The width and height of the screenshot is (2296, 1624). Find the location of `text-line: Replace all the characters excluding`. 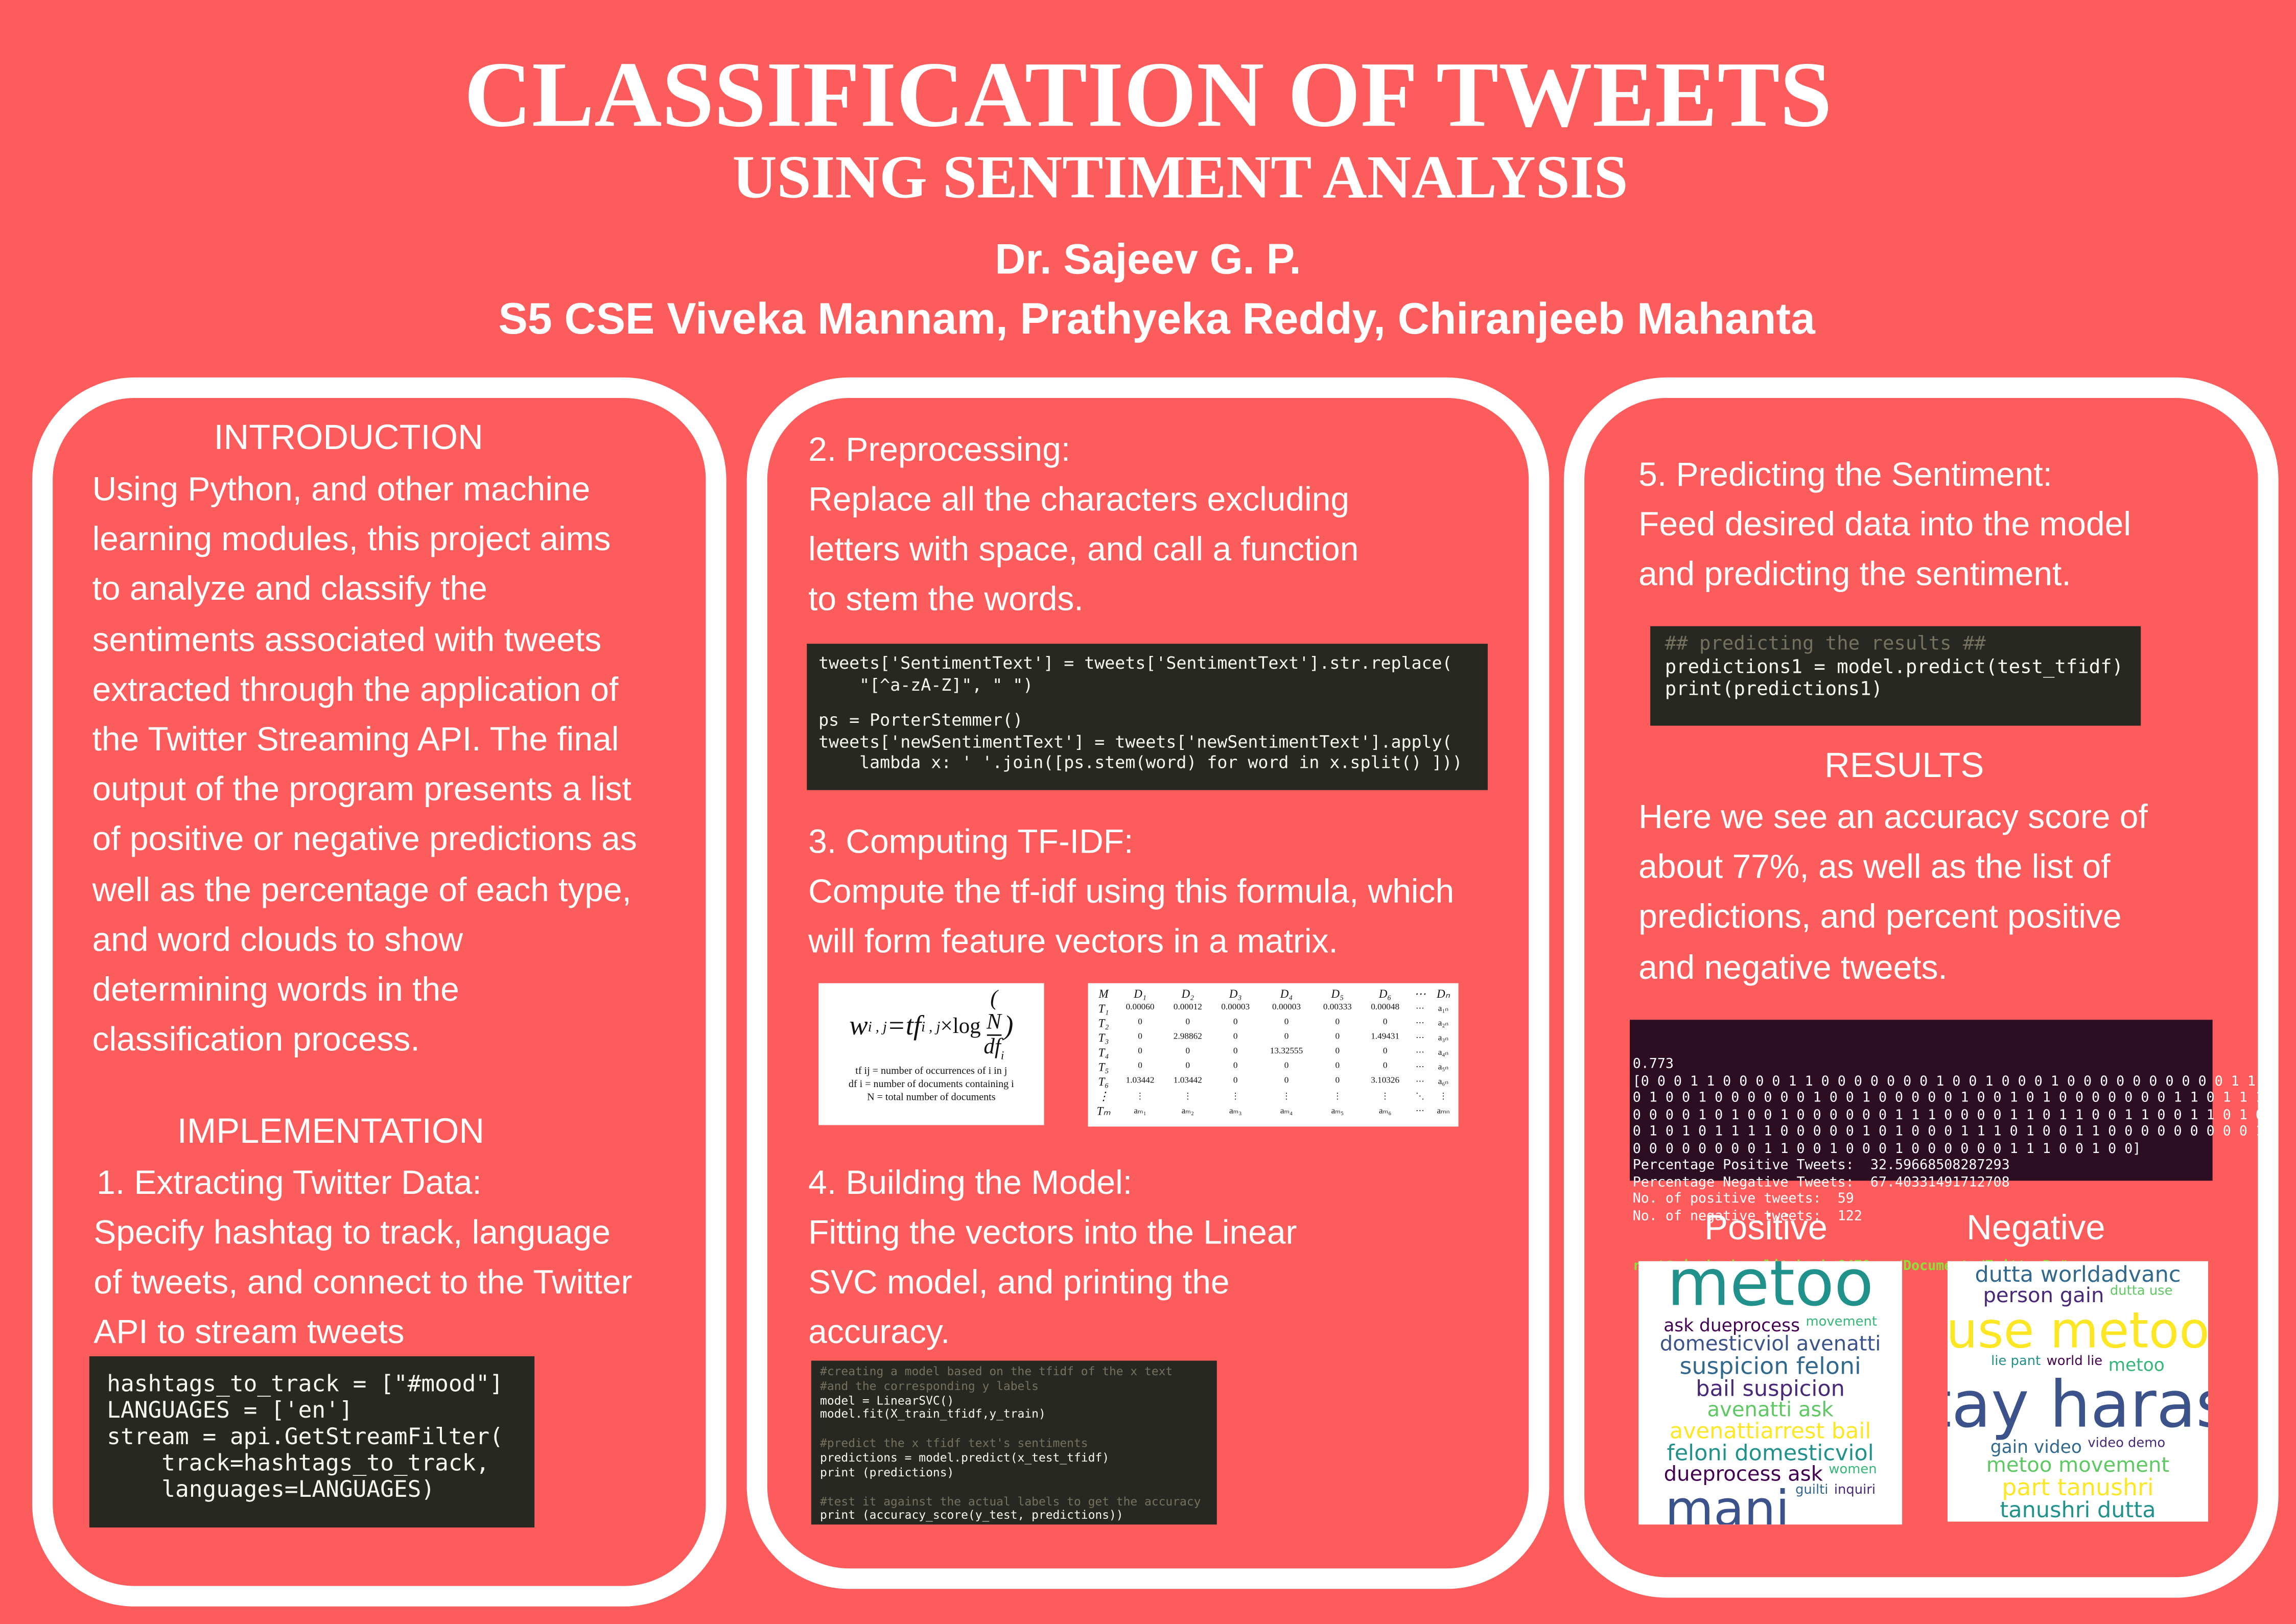

text-line: Replace all the characters excluding is located at coordinates (1079, 499).